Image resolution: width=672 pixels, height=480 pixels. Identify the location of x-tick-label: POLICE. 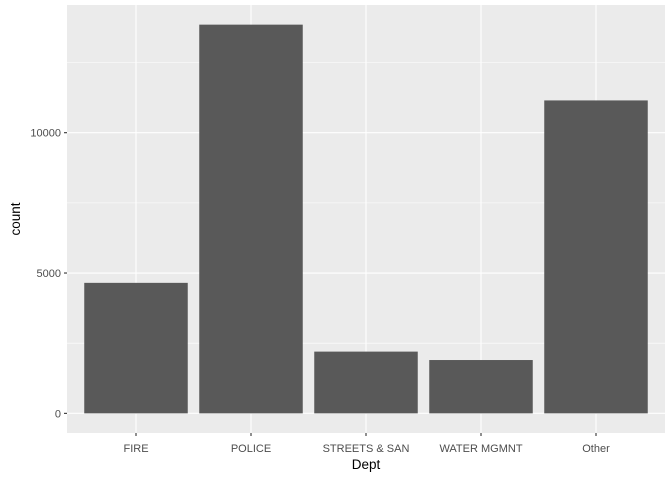
(251, 449).